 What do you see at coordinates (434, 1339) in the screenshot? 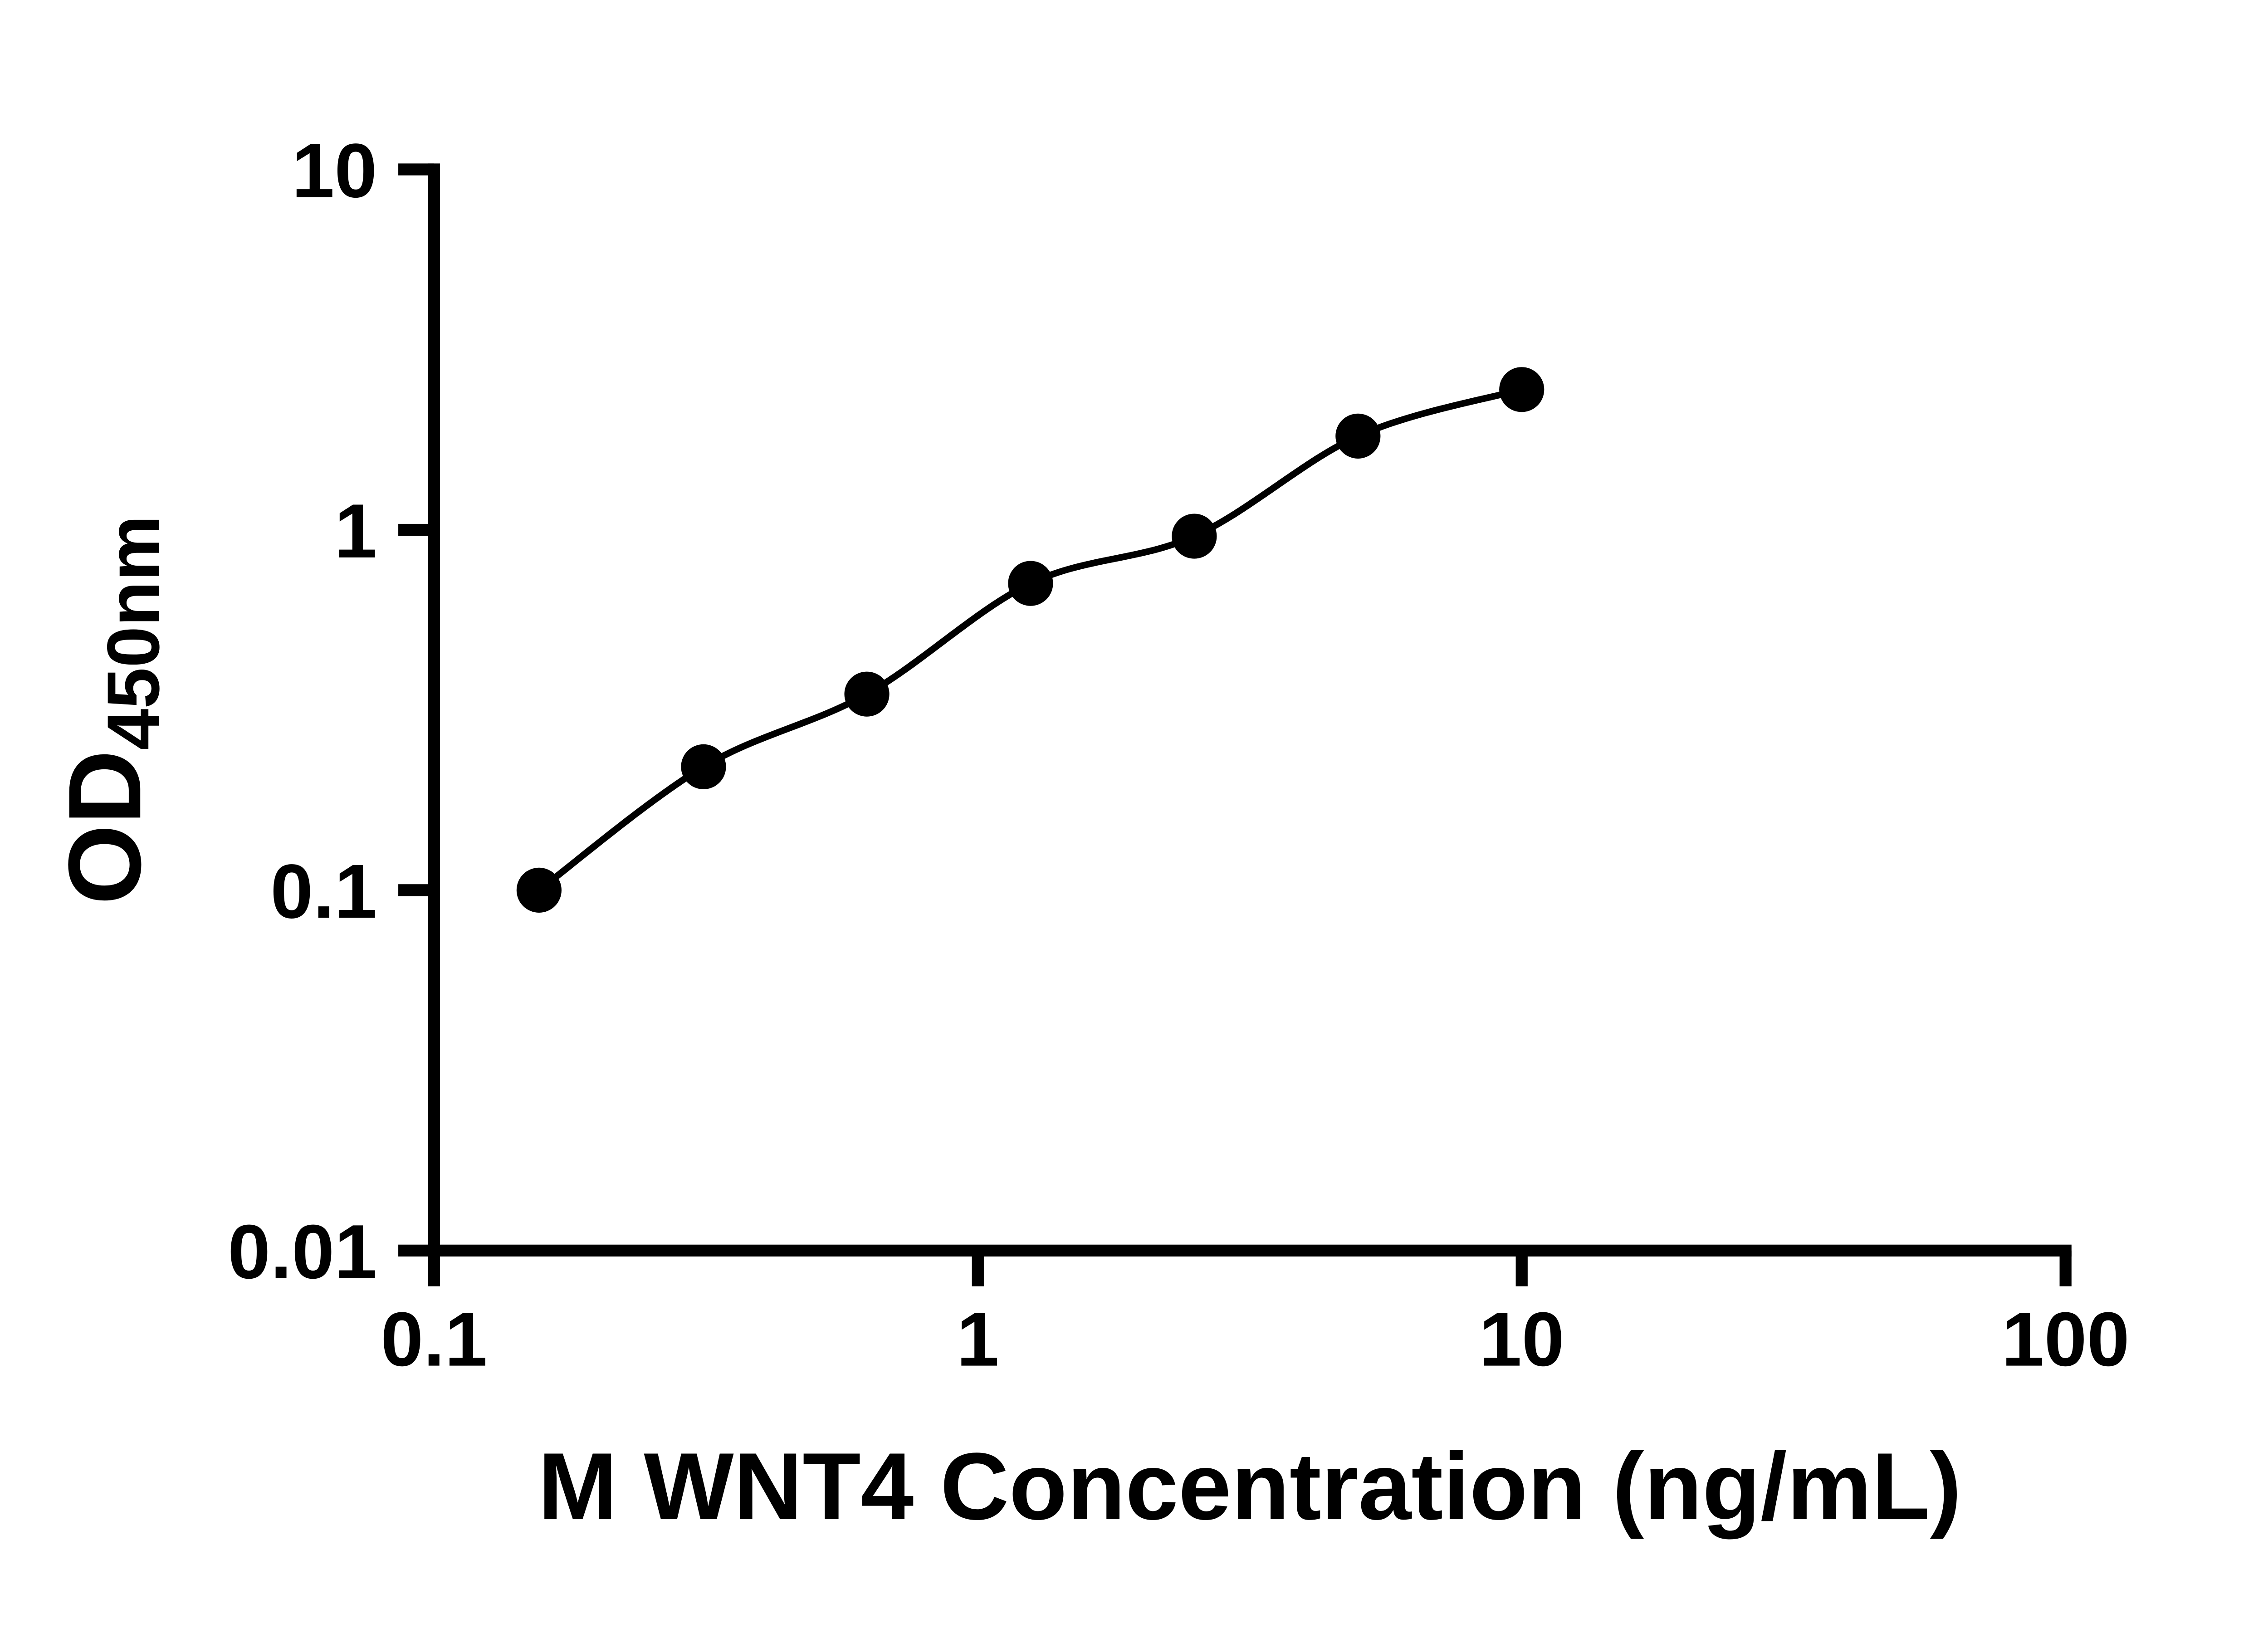
I see `x-axis-tick-label: 0.1` at bounding box center [434, 1339].